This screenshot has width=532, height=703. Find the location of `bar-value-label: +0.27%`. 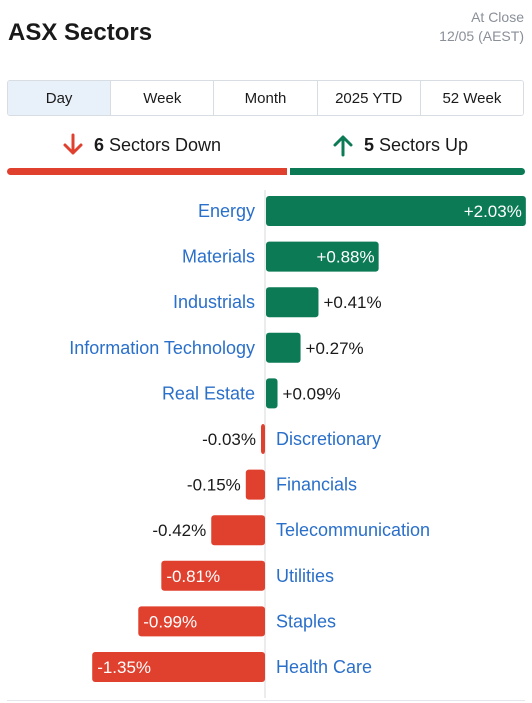

bar-value-label: +0.27% is located at coordinates (335, 348).